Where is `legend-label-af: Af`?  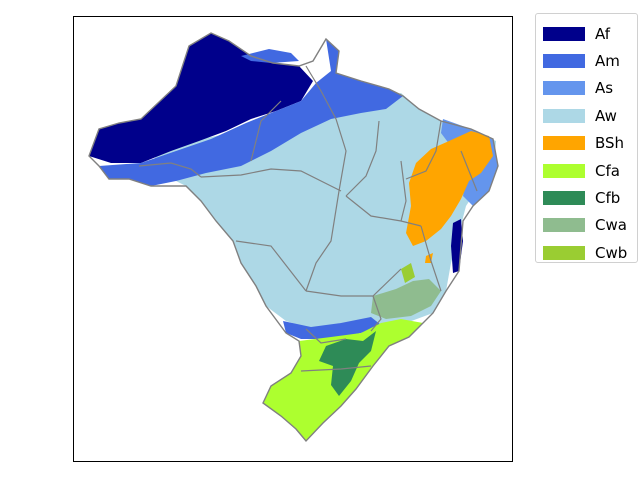
legend-label-af: Af is located at coordinates (603, 33).